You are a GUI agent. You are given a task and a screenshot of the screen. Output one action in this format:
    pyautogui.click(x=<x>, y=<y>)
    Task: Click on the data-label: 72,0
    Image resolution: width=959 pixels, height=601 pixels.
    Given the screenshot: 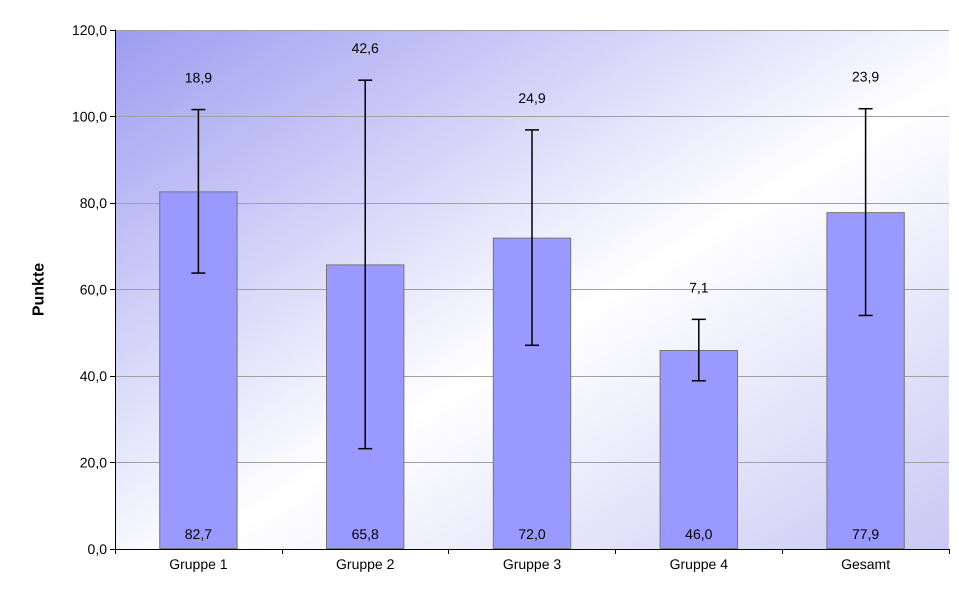 What is the action you would take?
    pyautogui.click(x=532, y=534)
    